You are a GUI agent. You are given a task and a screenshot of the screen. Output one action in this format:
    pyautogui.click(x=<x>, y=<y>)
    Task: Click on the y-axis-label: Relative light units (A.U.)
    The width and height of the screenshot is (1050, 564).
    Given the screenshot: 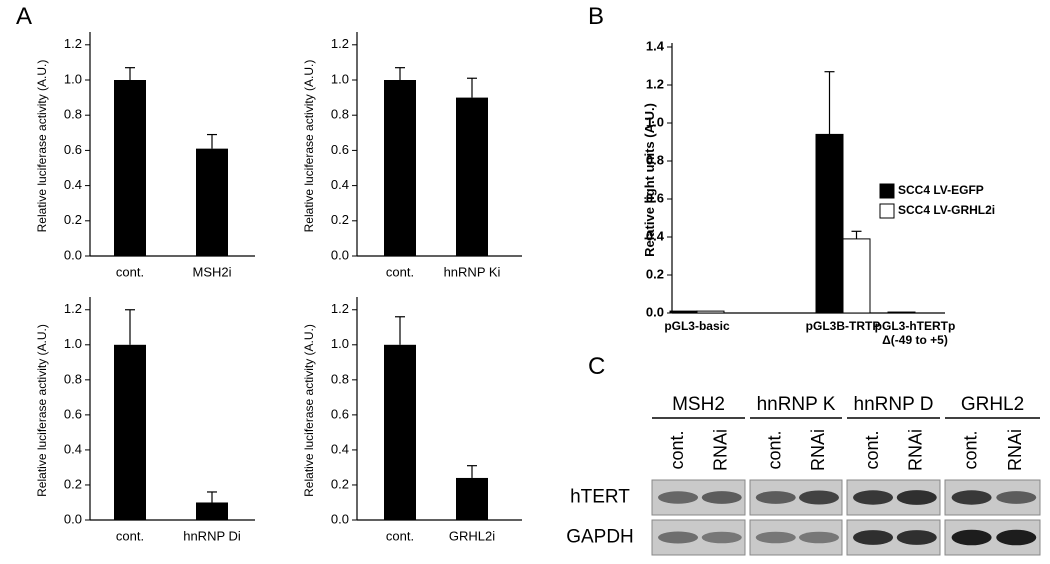 What is the action you would take?
    pyautogui.click(x=649, y=180)
    